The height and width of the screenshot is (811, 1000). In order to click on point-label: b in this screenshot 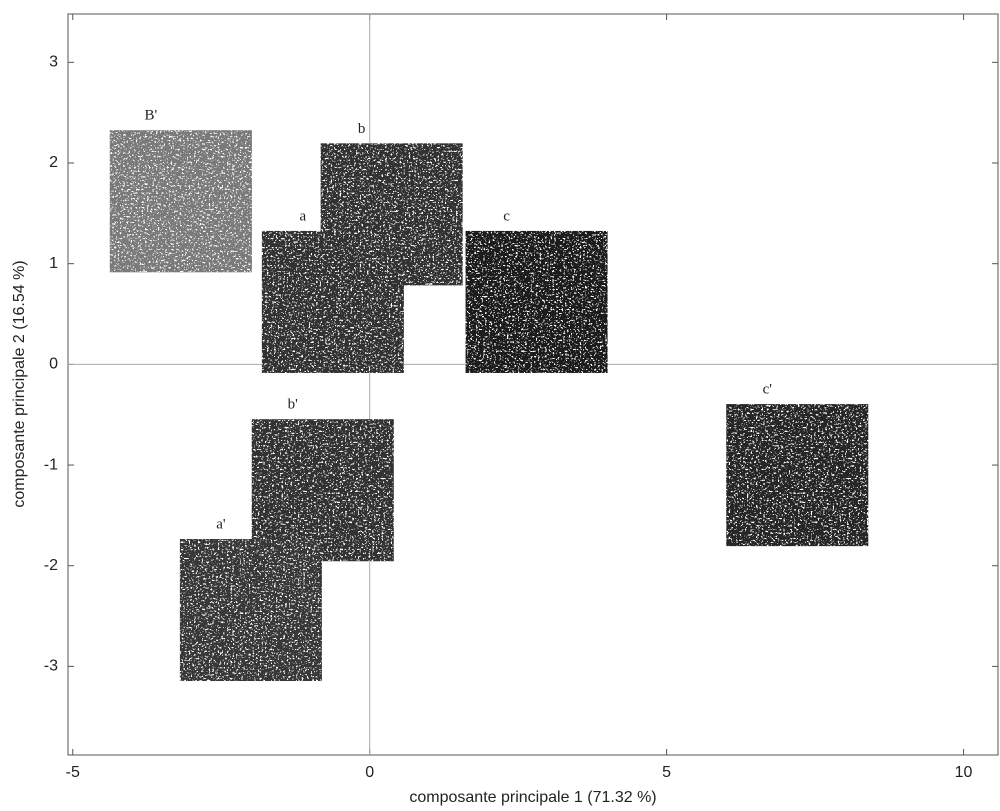, I will do `click(362, 129)`.